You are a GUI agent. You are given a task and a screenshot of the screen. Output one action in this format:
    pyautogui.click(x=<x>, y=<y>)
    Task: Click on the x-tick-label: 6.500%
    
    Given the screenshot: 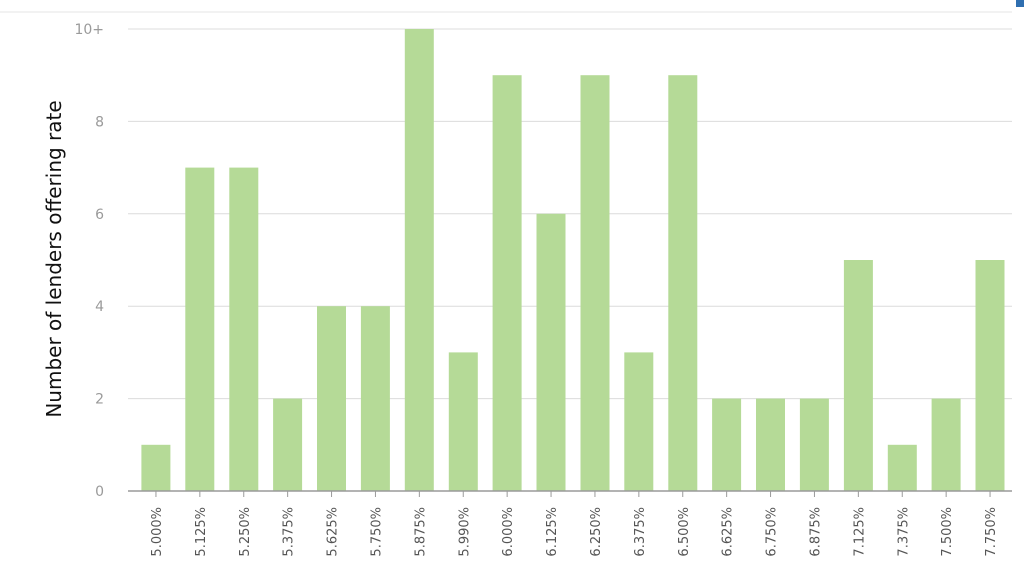 What is the action you would take?
    pyautogui.click(x=684, y=532)
    